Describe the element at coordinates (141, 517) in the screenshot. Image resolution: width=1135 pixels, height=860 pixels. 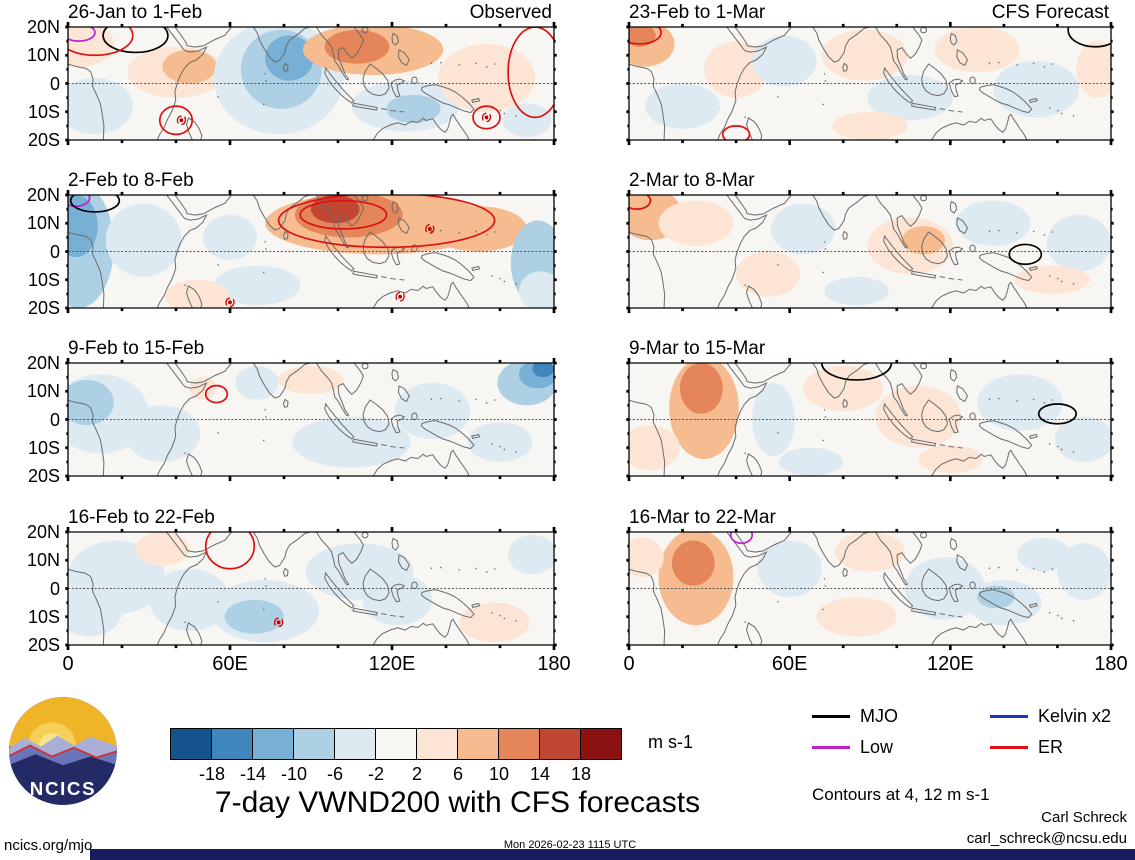
I see `panel-date-range: 16-Feb to 22-Feb` at that location.